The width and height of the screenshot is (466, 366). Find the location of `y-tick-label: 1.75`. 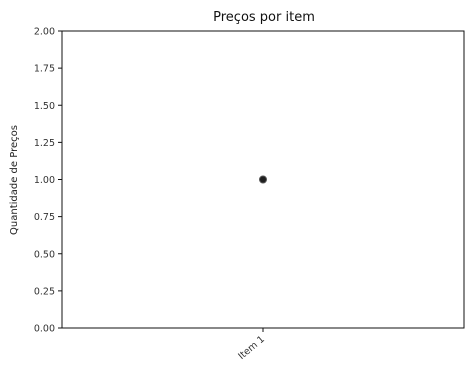

y-tick-label: 1.75 is located at coordinates (44, 69).